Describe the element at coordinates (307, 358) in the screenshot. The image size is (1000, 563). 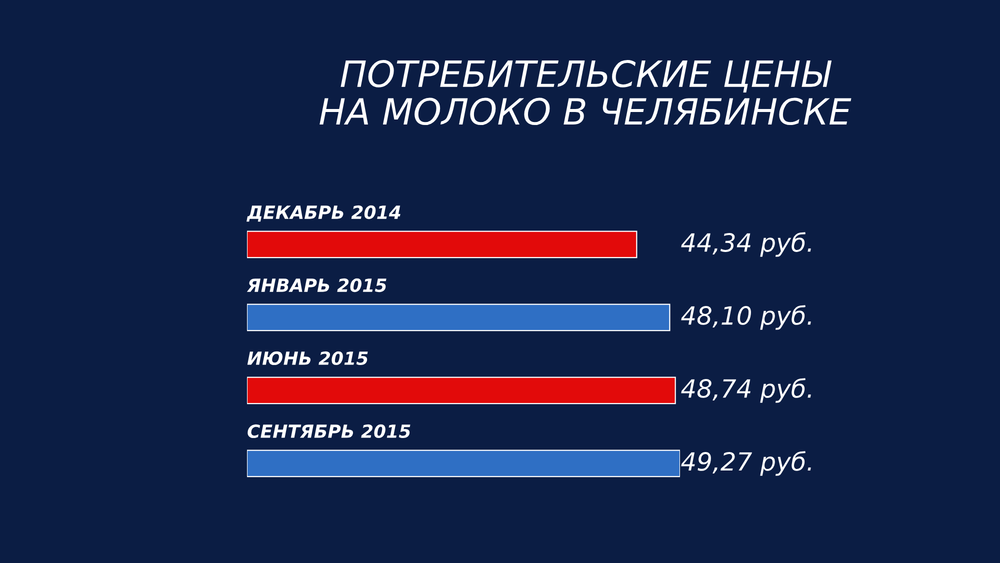
I see `y-tick-label: ИЮНЬ 2015` at that location.